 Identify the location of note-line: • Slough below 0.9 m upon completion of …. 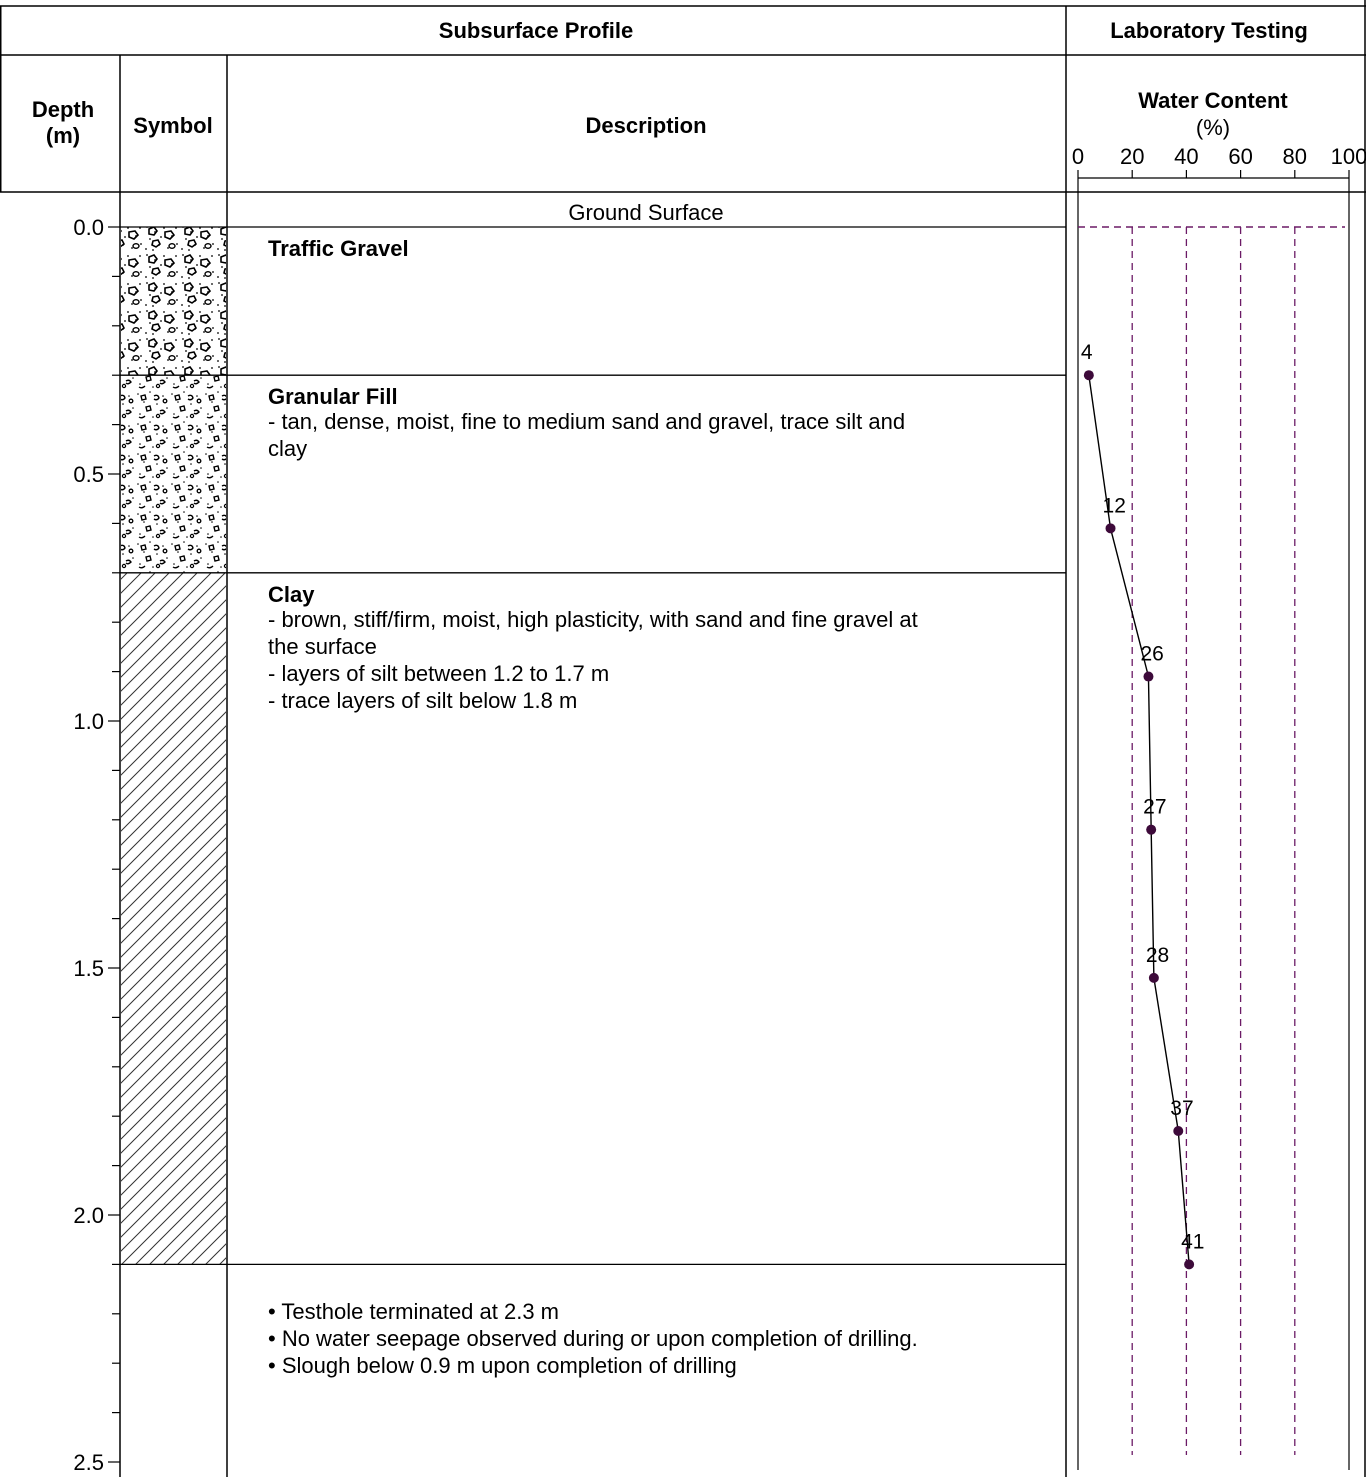
(502, 1365).